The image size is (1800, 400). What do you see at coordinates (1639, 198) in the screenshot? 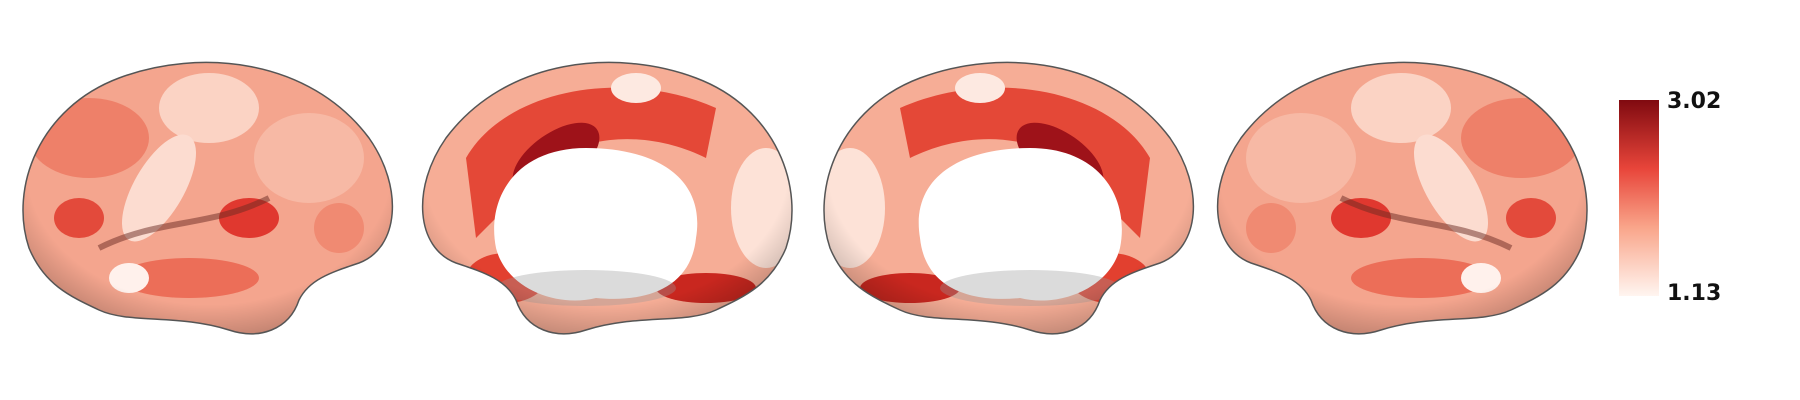
I see `colorbar` at bounding box center [1639, 198].